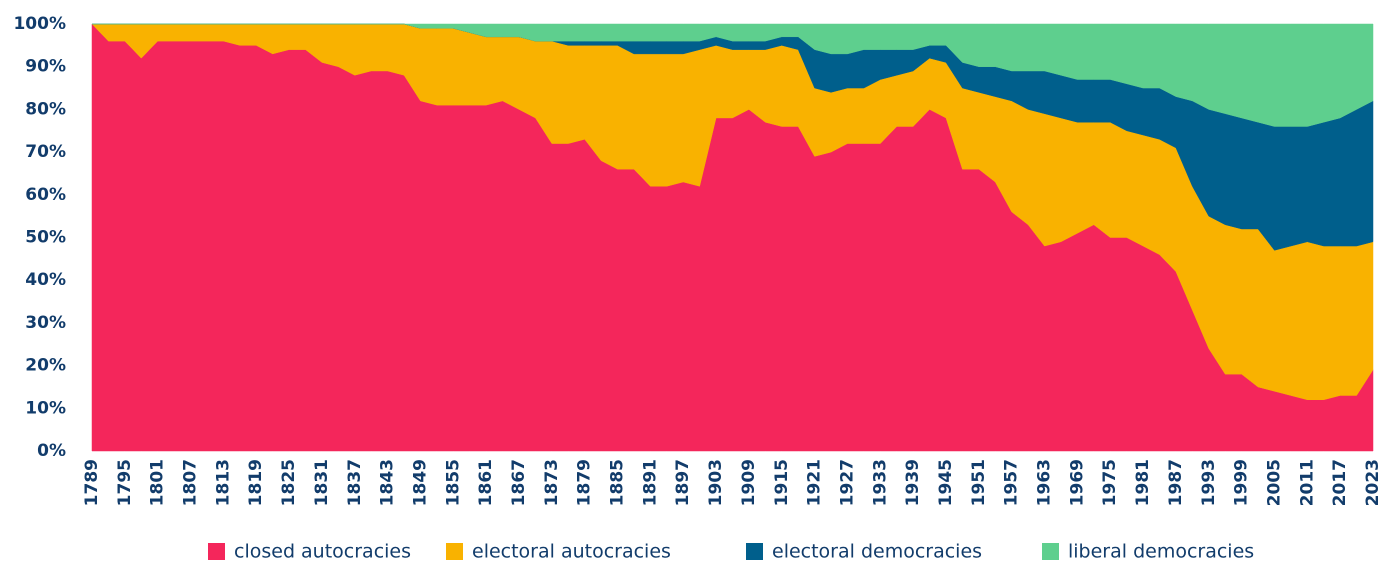 Image resolution: width=1397 pixels, height=565 pixels. Describe the element at coordinates (45, 195) in the screenshot. I see `y-tick-label: 60%` at that location.